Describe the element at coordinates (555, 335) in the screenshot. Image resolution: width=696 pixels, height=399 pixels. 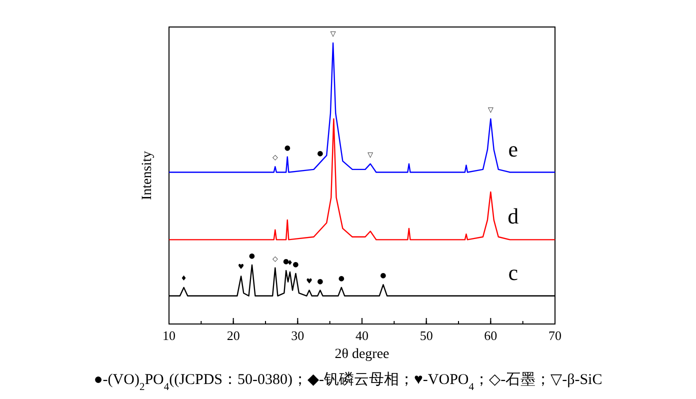
I see `x-tick-label: 70` at that location.